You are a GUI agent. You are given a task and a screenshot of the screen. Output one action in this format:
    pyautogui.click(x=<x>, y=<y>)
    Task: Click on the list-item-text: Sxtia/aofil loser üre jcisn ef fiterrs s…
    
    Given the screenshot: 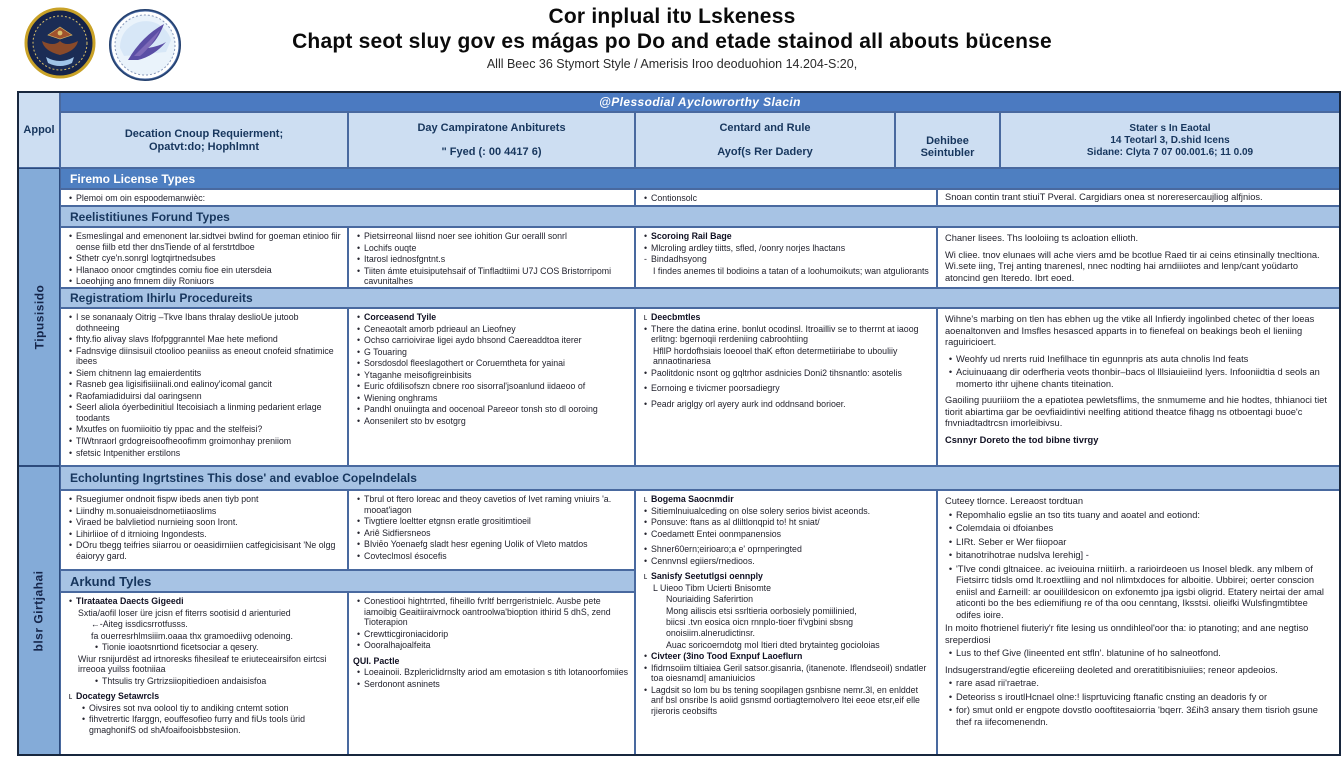 What is the action you would take?
    pyautogui.click(x=184, y=612)
    